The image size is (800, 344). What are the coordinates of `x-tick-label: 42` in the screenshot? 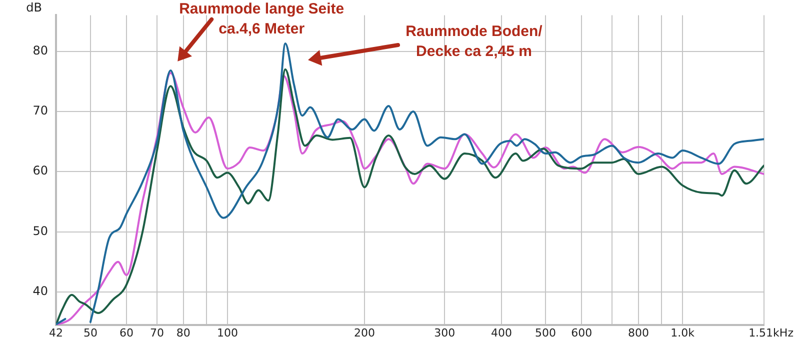 It's located at (56, 333).